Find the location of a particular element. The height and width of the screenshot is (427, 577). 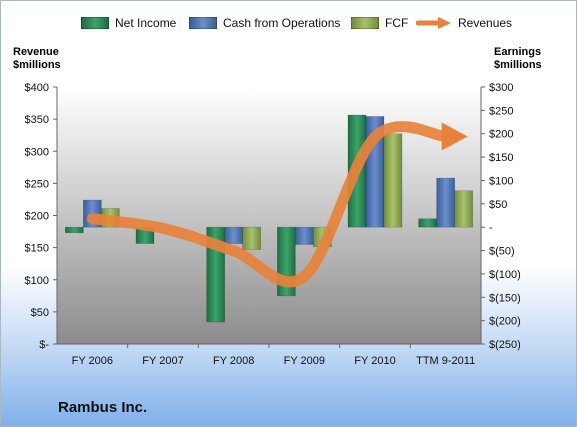

left-tick-label: $50 is located at coordinates (40, 313).